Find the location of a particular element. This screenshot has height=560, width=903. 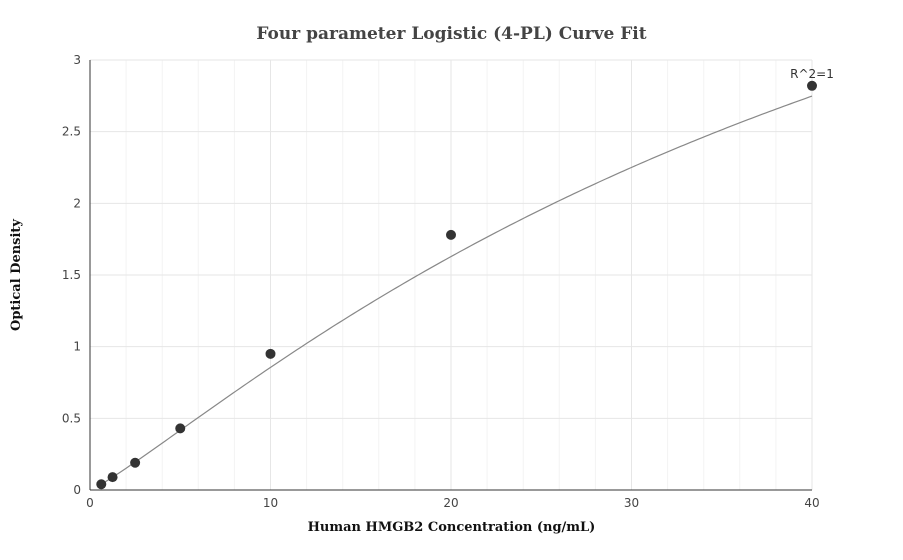

y-tick-label: 1.5 is located at coordinates (71, 275).